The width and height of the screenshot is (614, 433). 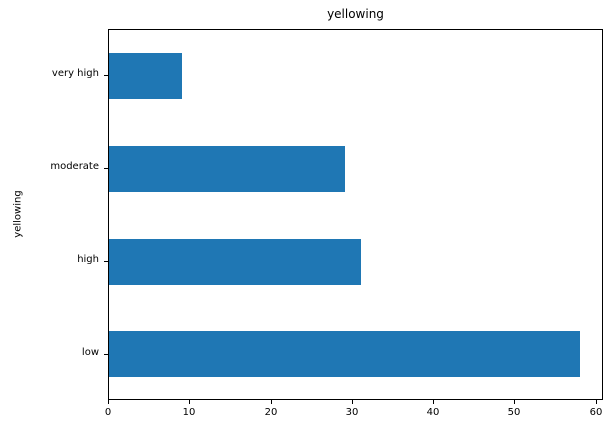 What do you see at coordinates (108, 412) in the screenshot?
I see `x-tick-label: 0` at bounding box center [108, 412].